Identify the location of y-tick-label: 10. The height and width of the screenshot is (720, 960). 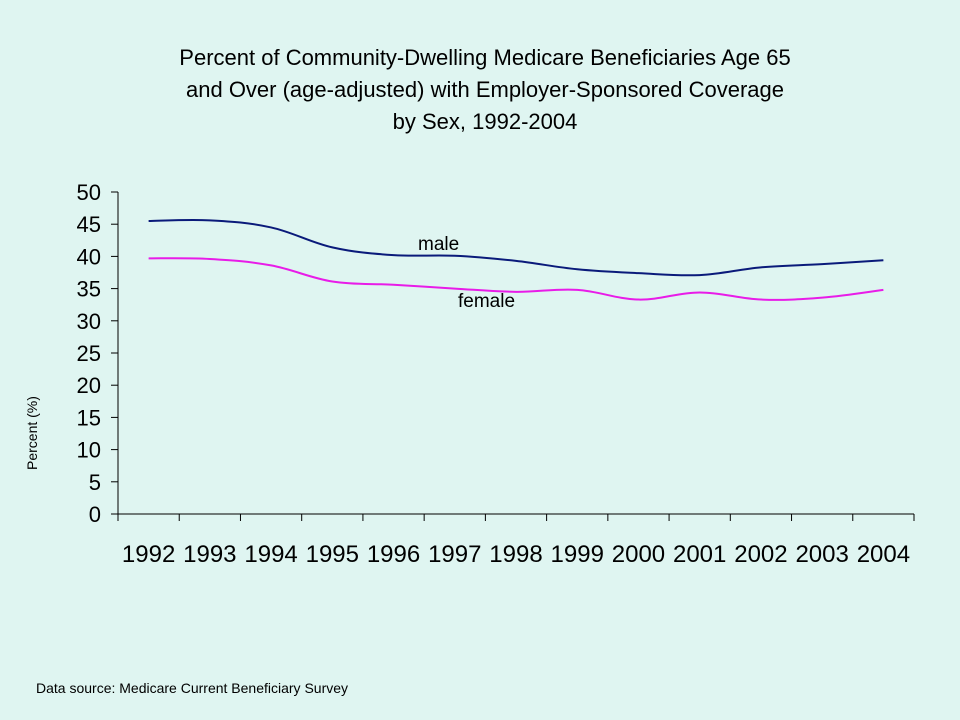
(89, 450).